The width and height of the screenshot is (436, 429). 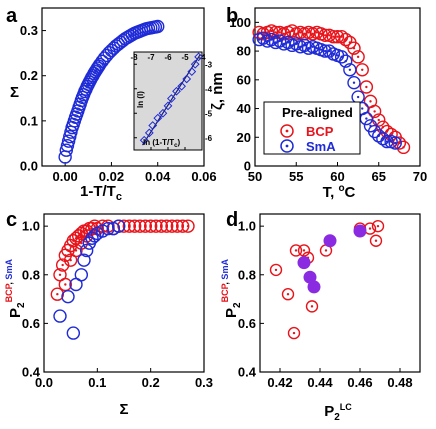 What do you see at coordinates (9, 269) in the screenshot?
I see `panel-c-ylabel-sma: SmA` at bounding box center [9, 269].